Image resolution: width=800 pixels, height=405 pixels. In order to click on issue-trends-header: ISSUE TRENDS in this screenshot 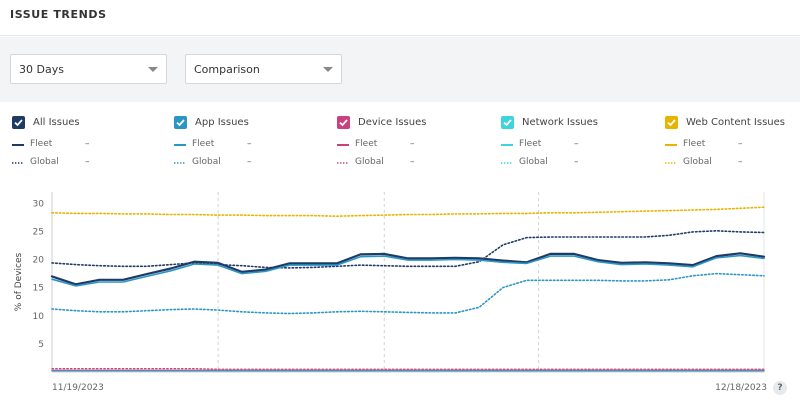, I will do `click(400, 18)`.